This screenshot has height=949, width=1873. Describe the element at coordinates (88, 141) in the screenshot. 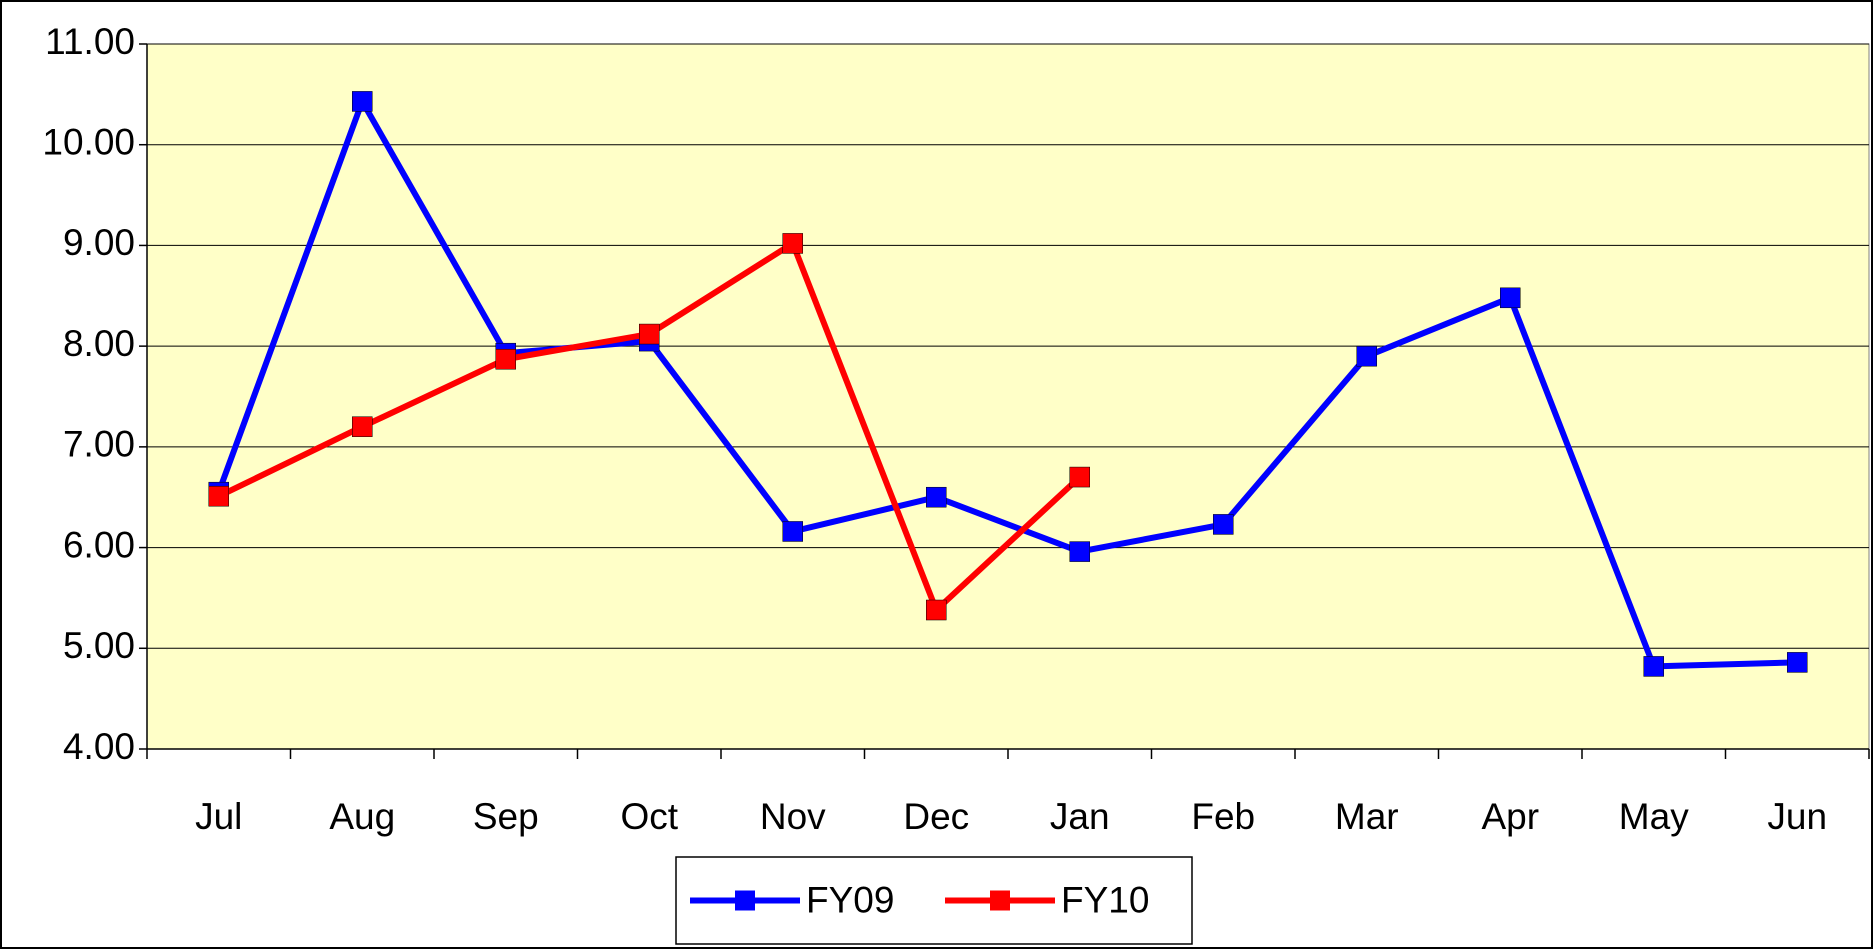

I see `y-tick-label: 10.00` at that location.